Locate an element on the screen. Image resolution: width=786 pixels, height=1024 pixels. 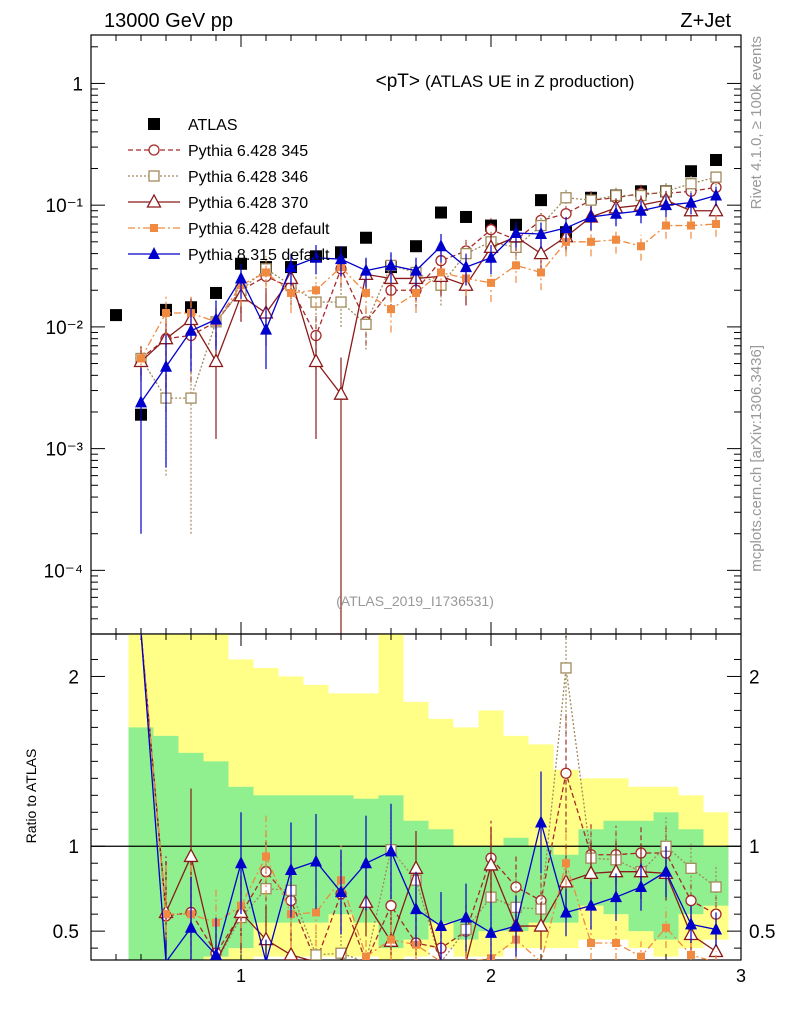
x-tick-label: 2 is located at coordinates (491, 976).